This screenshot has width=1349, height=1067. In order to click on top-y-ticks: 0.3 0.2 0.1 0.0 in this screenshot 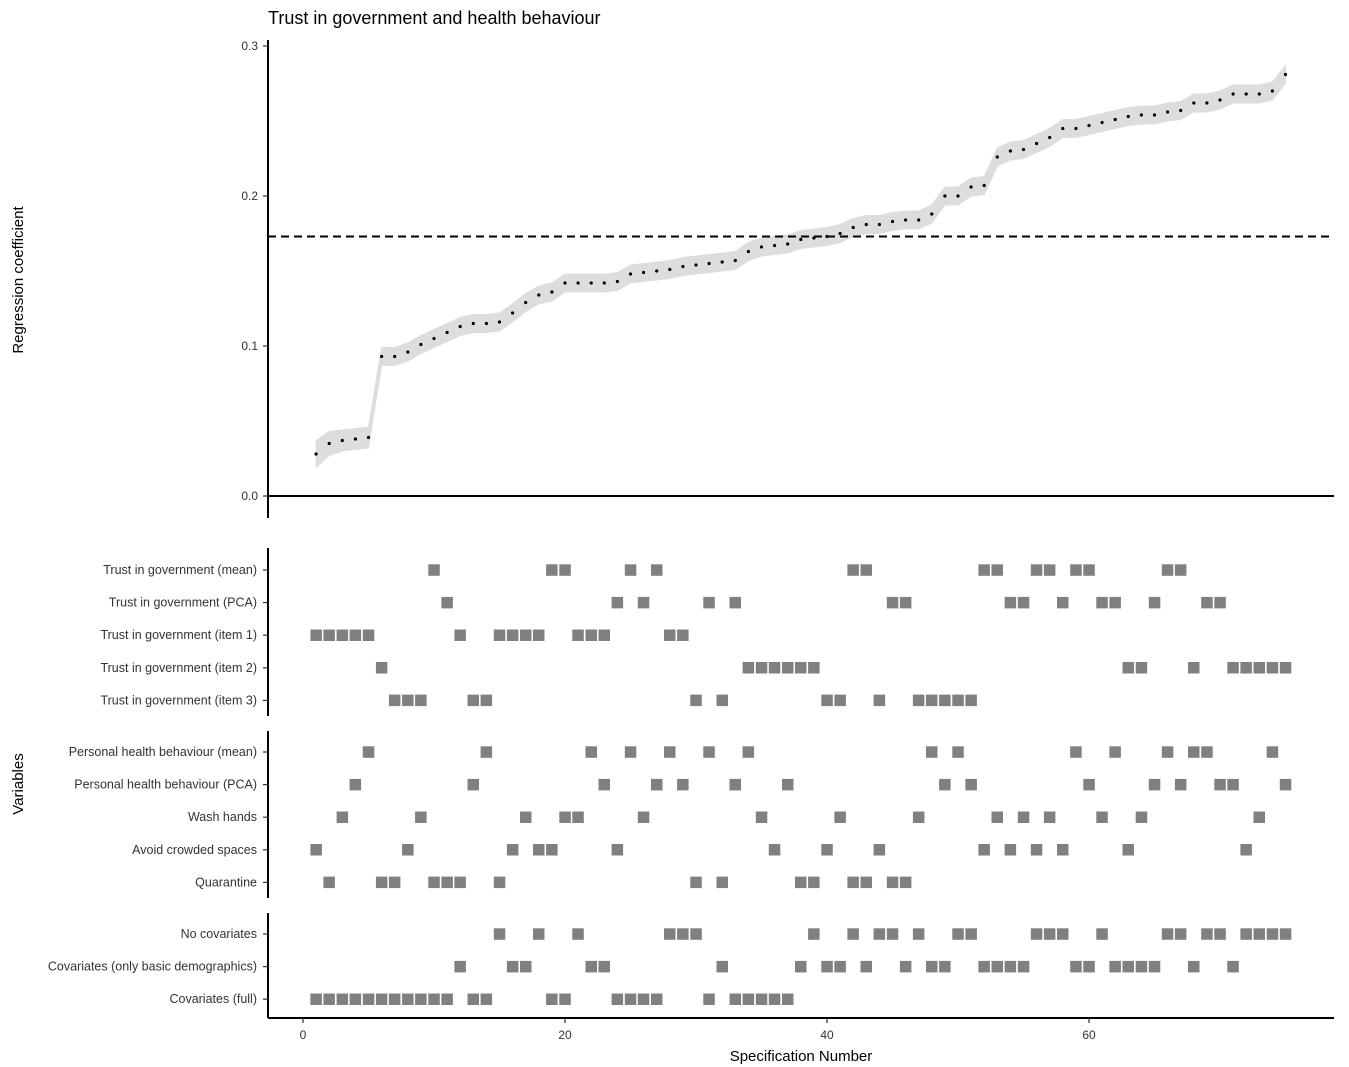, I will do `click(254, 271)`.